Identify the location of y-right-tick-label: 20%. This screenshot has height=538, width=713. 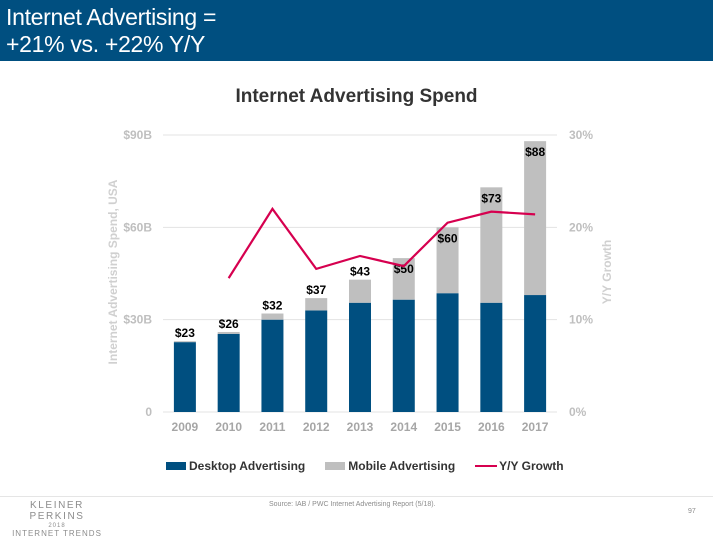
(581, 227).